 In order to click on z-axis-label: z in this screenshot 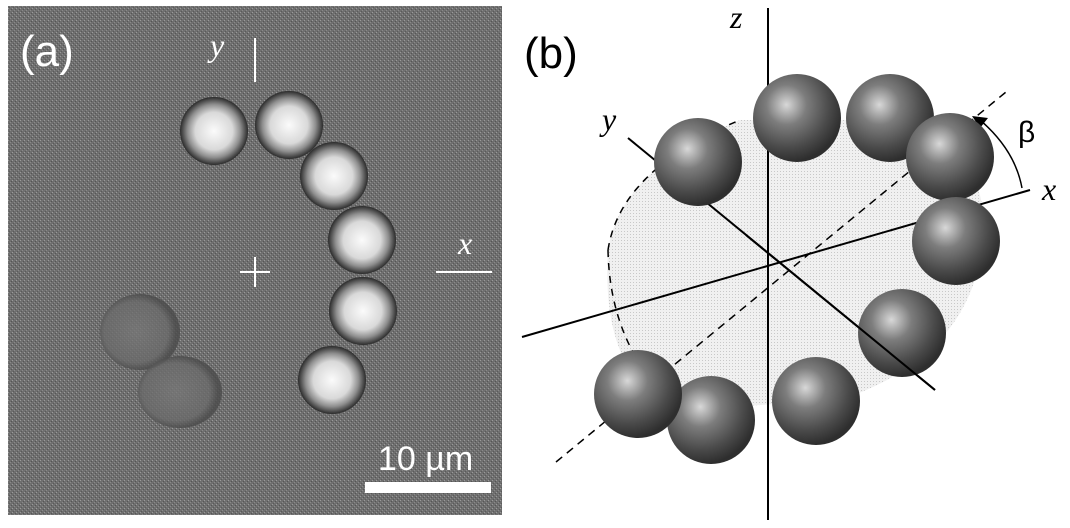, I will do `click(736, 17)`.